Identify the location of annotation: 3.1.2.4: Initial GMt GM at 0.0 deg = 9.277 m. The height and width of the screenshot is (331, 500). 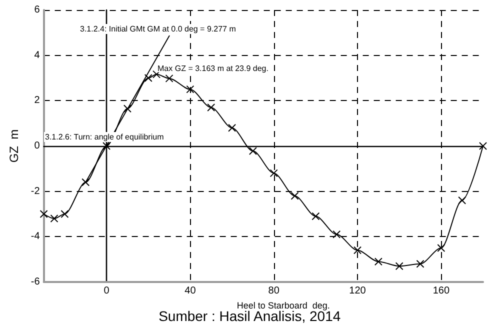
(158, 29).